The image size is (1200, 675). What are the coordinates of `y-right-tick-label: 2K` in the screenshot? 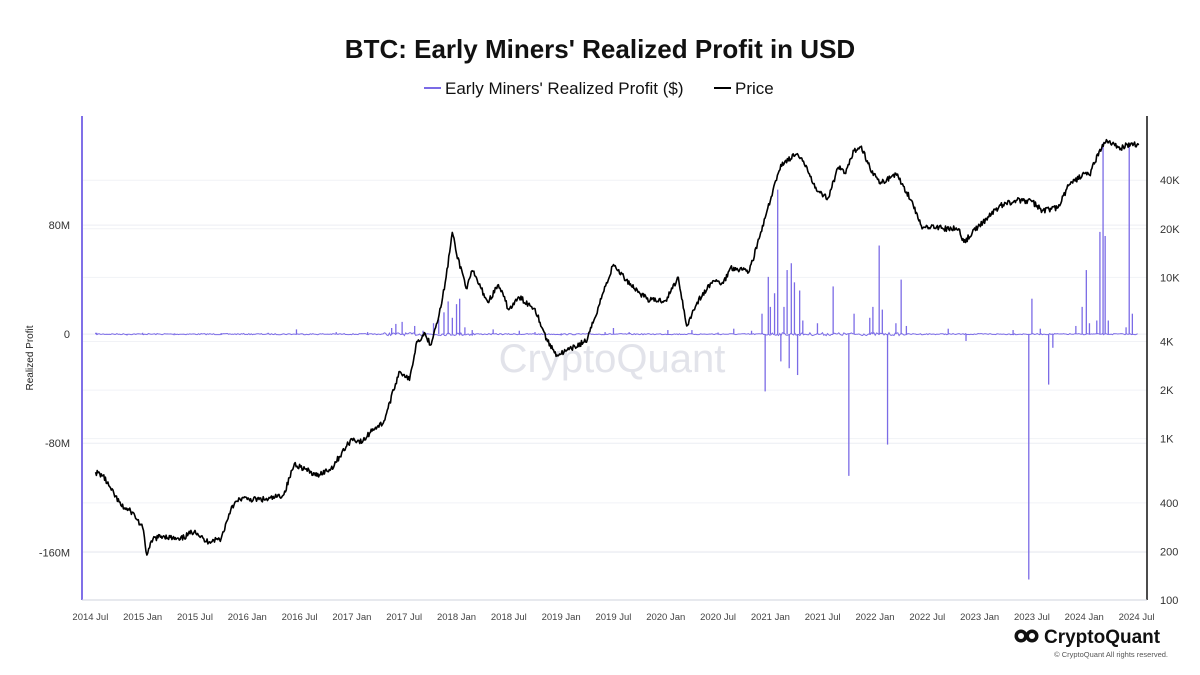 It's located at (1167, 391).